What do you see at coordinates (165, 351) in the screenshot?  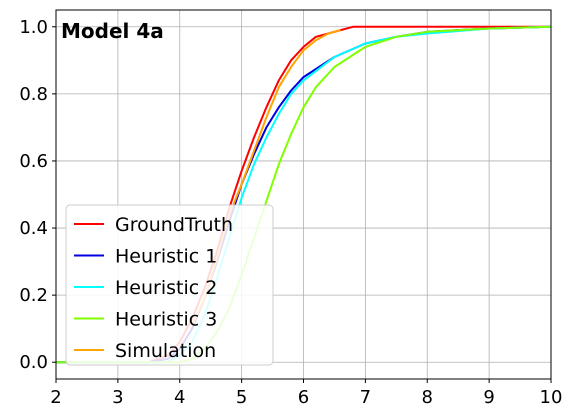 I see `legend-label-simulation: Simulation` at bounding box center [165, 351].